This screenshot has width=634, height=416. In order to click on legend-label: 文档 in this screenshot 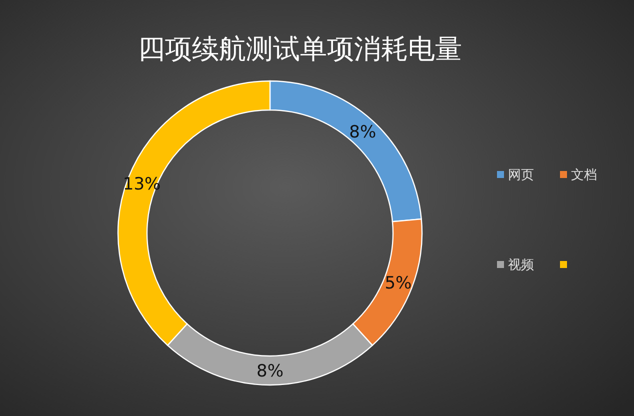, I will do `click(584, 175)`.